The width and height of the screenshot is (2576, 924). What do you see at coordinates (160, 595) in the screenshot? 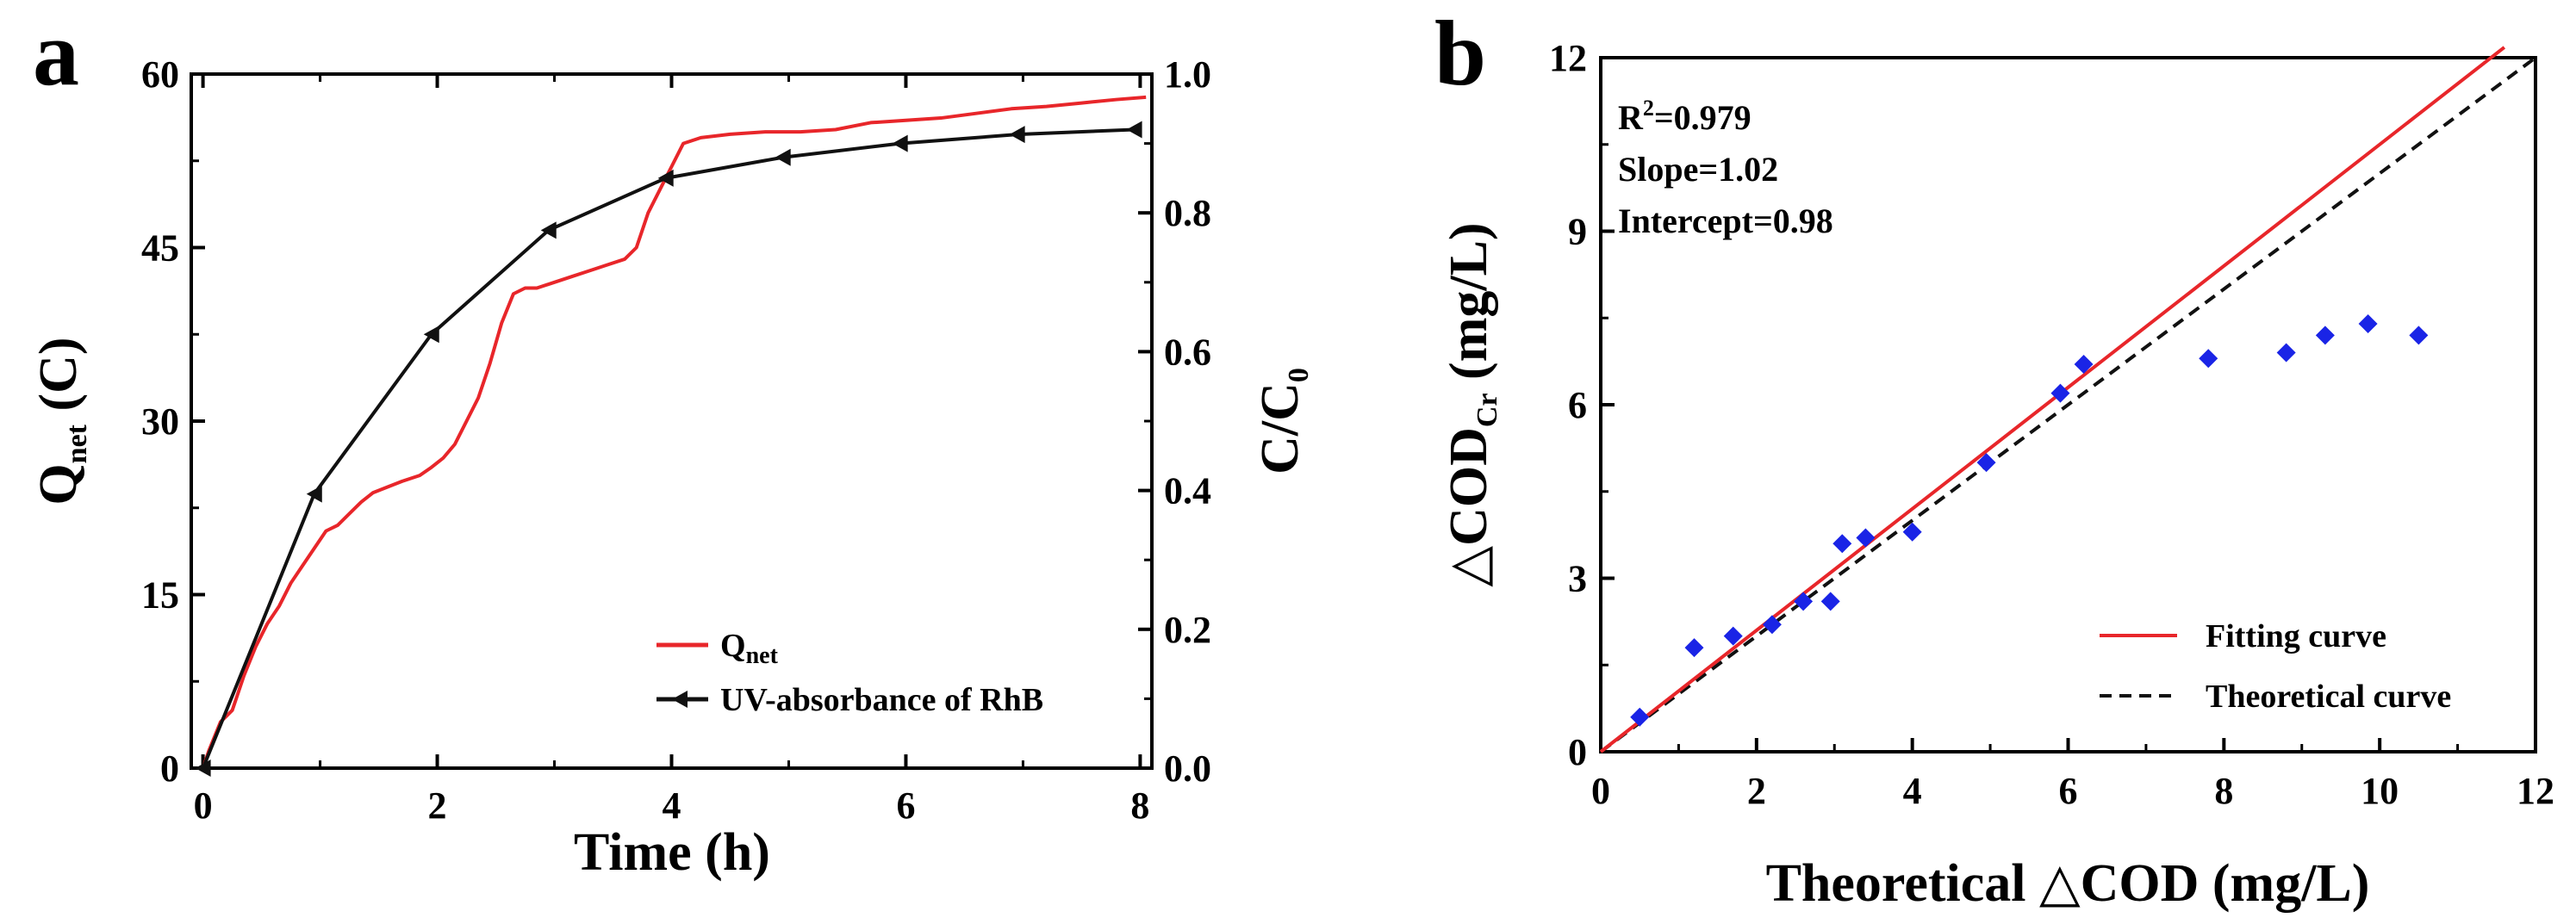
I see `y-tick-label: 15` at bounding box center [160, 595].